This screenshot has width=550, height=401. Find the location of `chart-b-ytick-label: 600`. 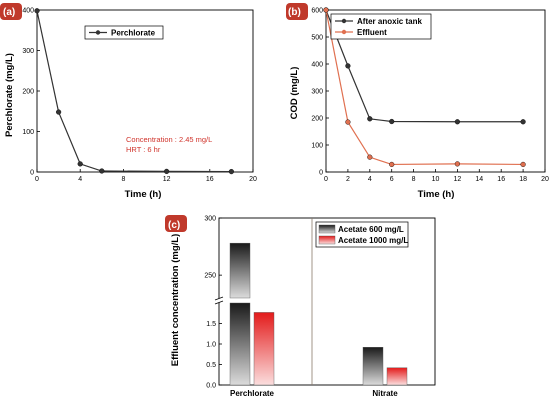

chart-b-ytick-label: 600 is located at coordinates (317, 11).